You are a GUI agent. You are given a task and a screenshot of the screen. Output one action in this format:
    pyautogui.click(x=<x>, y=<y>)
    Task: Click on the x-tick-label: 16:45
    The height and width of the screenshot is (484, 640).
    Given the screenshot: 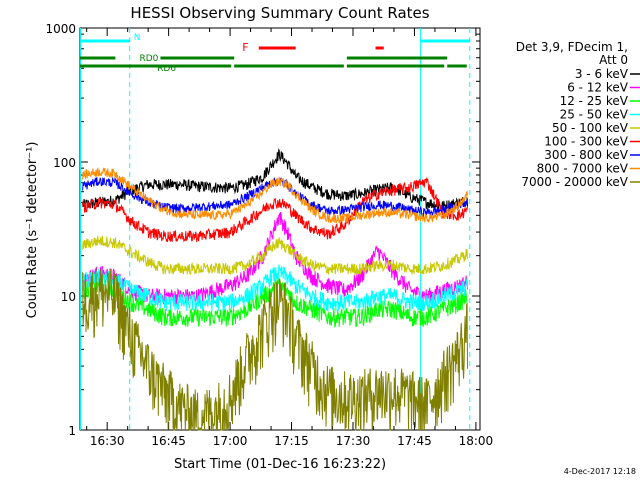 What is the action you would take?
    pyautogui.click(x=168, y=441)
    